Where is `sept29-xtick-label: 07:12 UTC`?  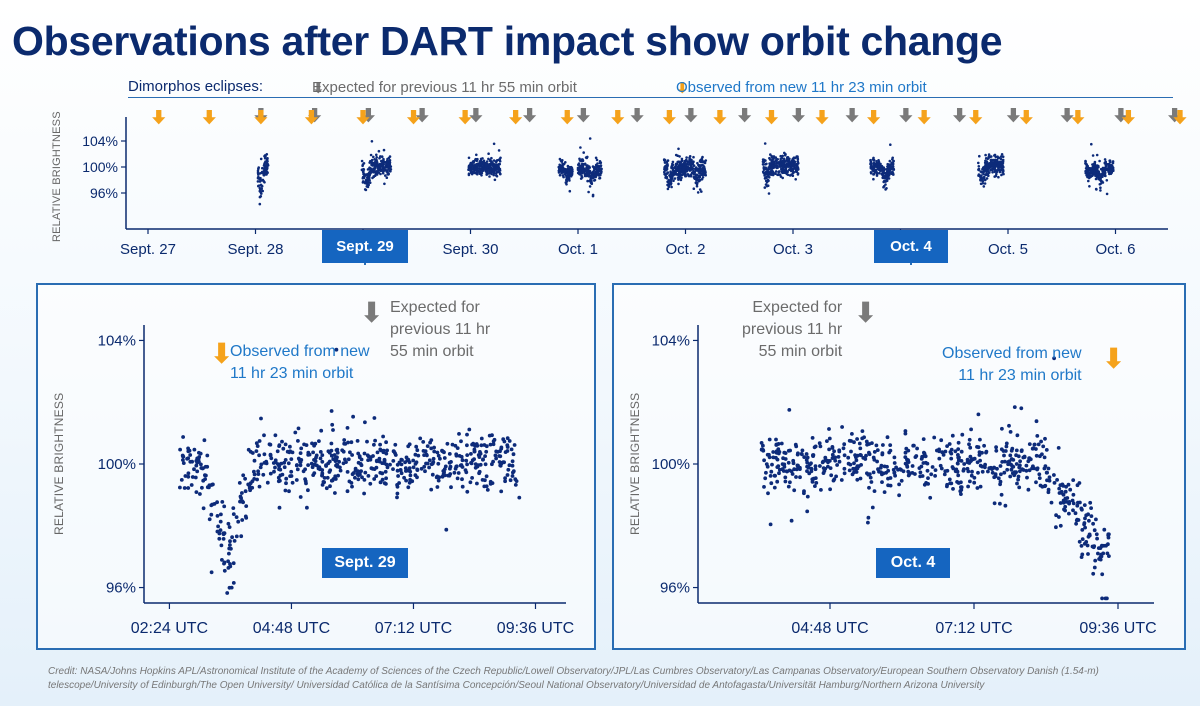
sept29-xtick-label: 07:12 UTC is located at coordinates (413, 628).